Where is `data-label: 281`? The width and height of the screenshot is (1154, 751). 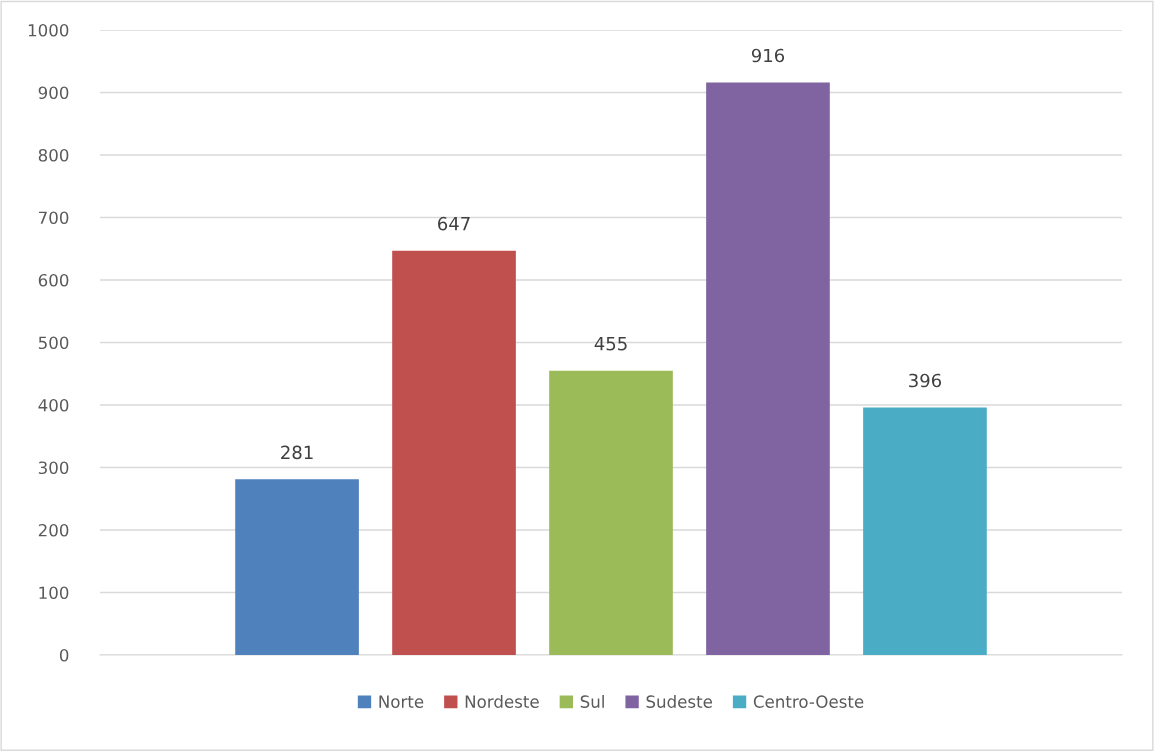
data-label: 281 is located at coordinates (297, 452).